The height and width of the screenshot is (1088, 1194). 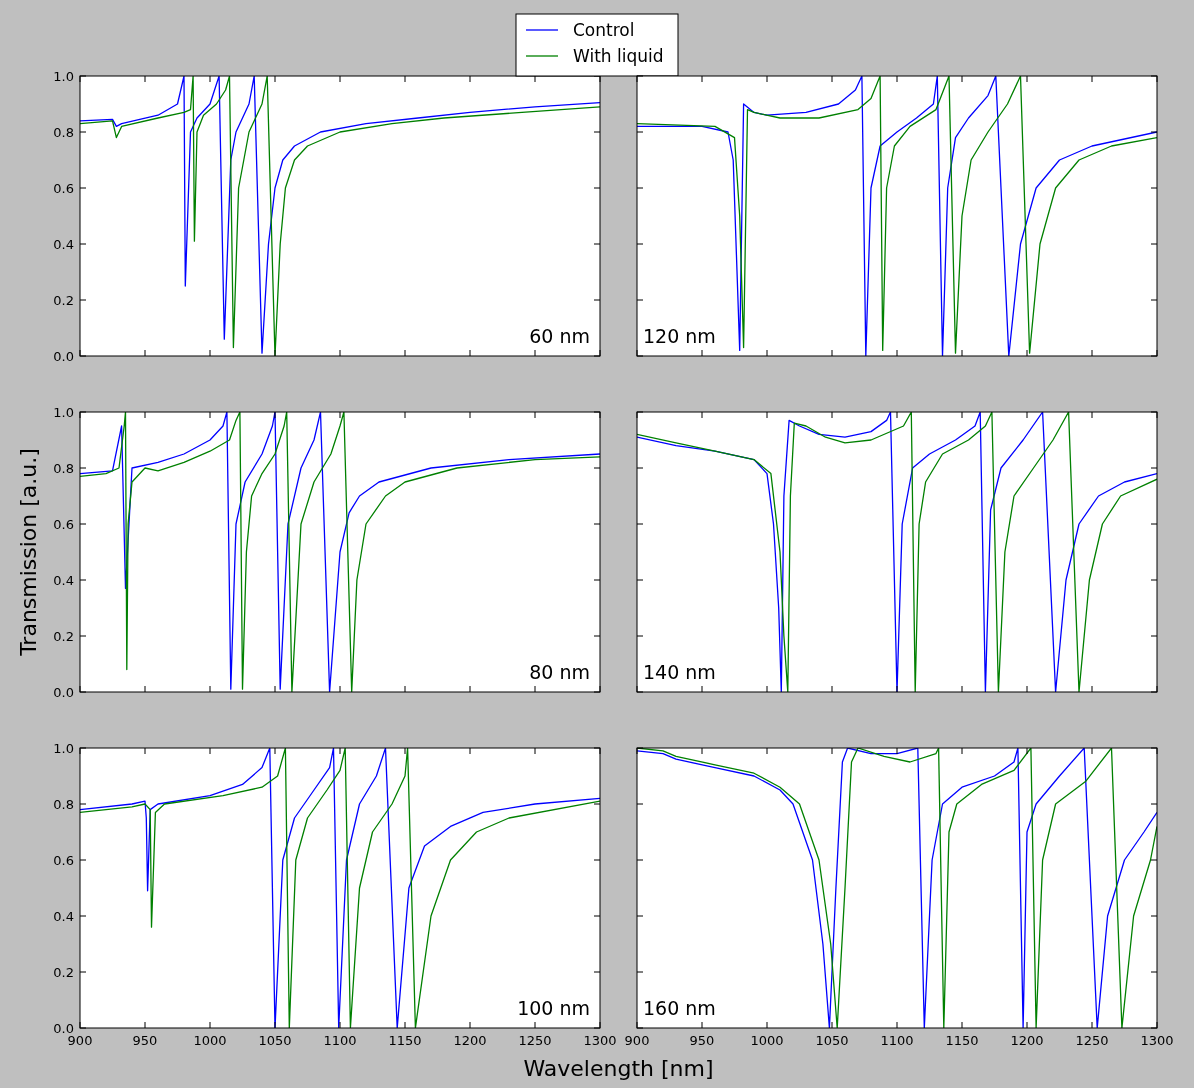 What do you see at coordinates (679, 1008) in the screenshot?
I see `annotation: 160 nm` at bounding box center [679, 1008].